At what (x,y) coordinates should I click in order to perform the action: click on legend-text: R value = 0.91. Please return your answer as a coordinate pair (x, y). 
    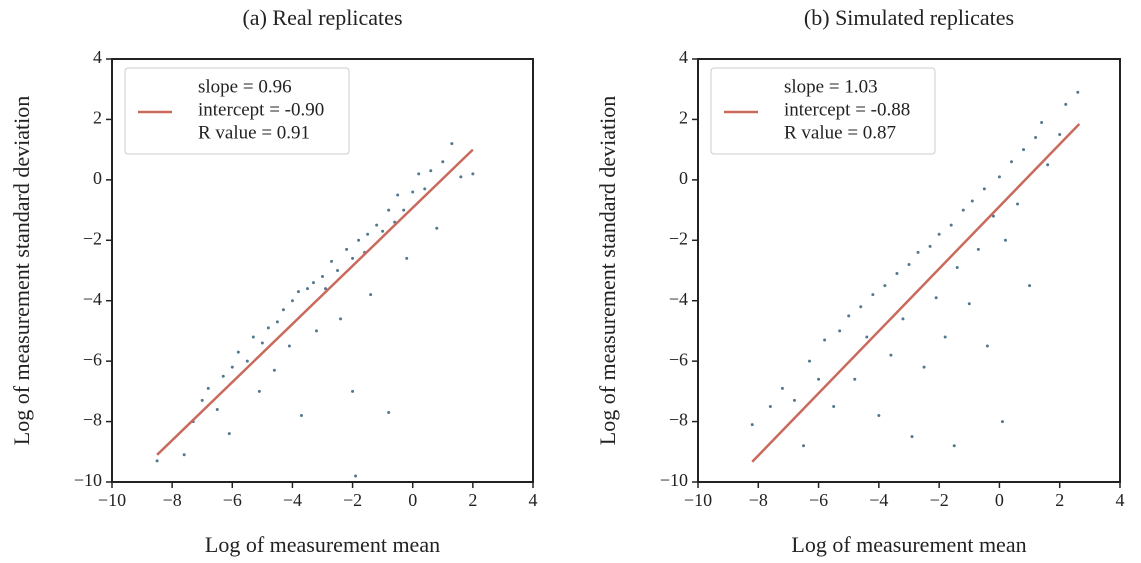
    Looking at the image, I should click on (254, 132).